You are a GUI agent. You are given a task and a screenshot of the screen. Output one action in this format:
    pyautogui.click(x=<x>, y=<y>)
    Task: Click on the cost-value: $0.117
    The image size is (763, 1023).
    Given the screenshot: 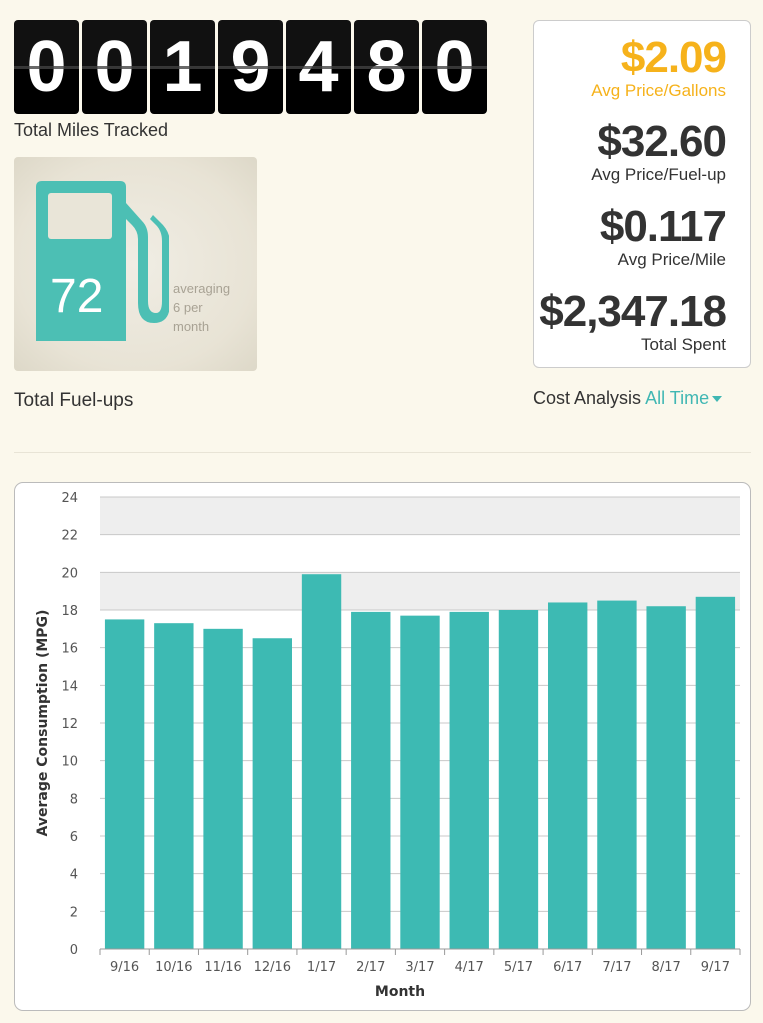 What is the action you would take?
    pyautogui.click(x=663, y=226)
    